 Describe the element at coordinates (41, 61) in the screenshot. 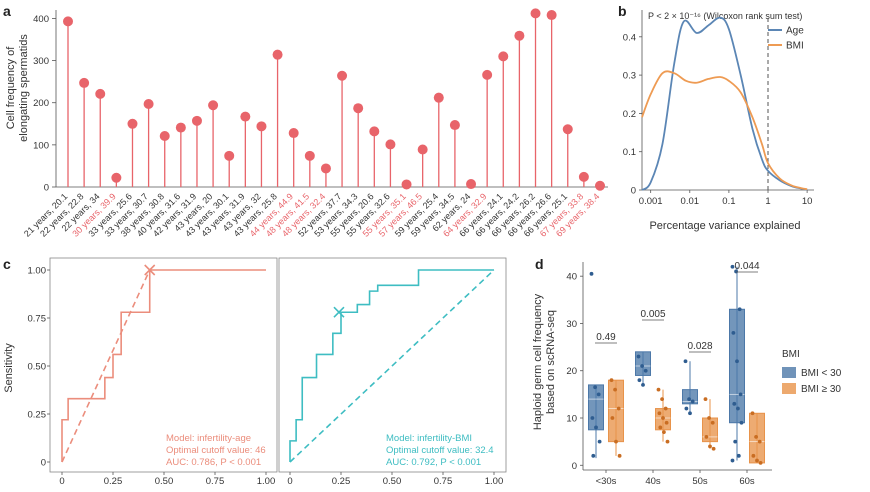

I see `panel-a-ytick-label: 300` at that location.